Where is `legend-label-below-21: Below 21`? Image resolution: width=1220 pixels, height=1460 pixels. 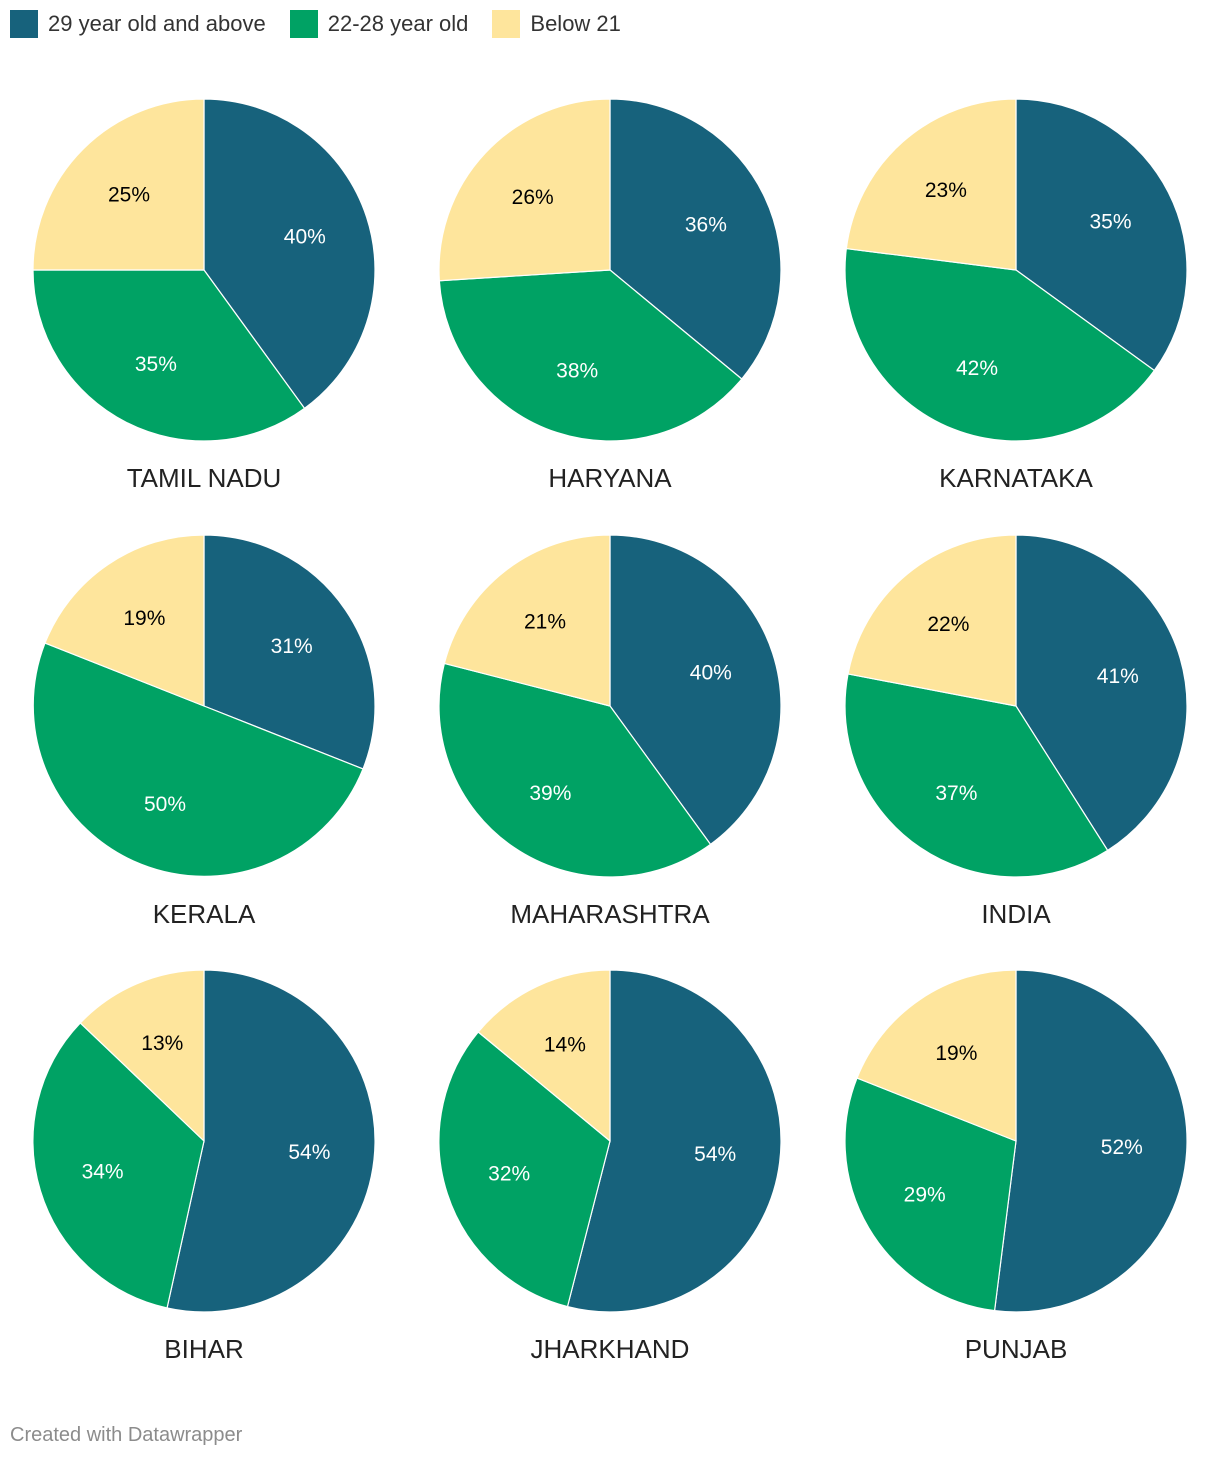 legend-label-below-21: Below 21 is located at coordinates (575, 23).